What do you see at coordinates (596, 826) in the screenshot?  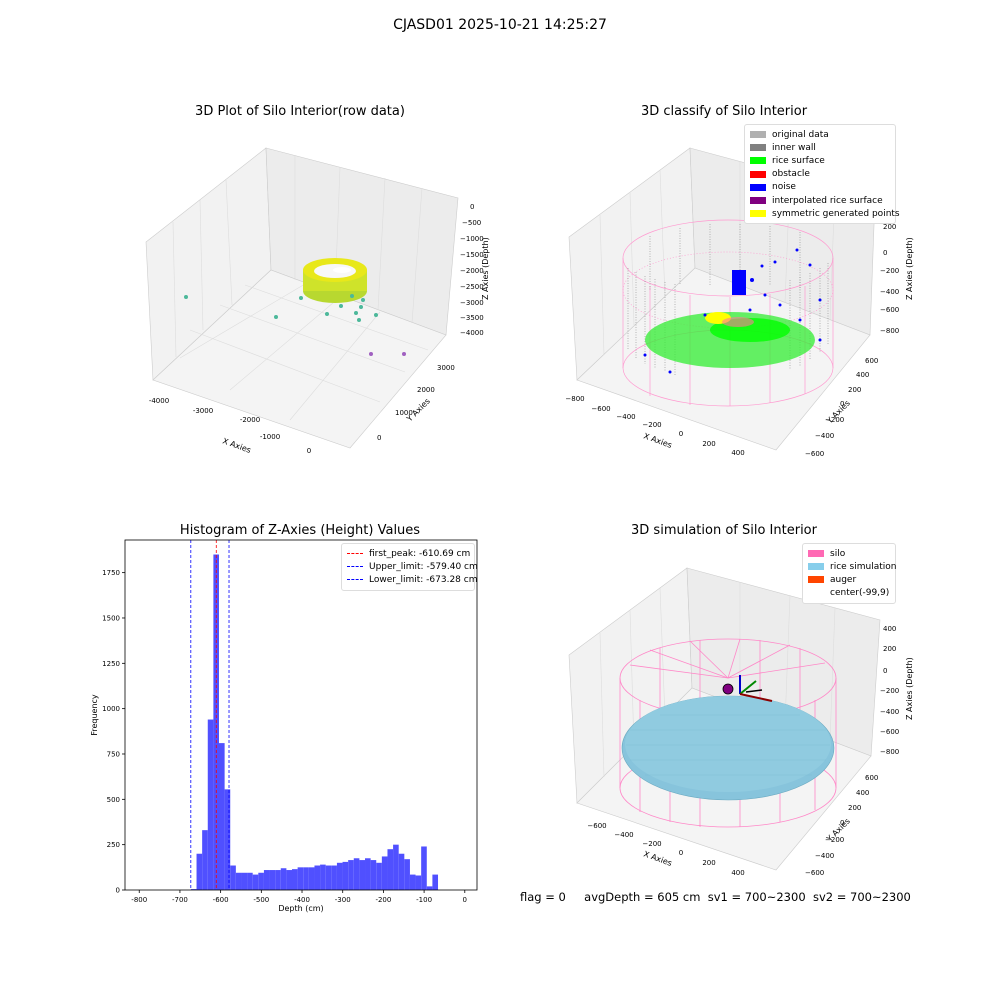 I see `sim-x-tick: −600` at bounding box center [596, 826].